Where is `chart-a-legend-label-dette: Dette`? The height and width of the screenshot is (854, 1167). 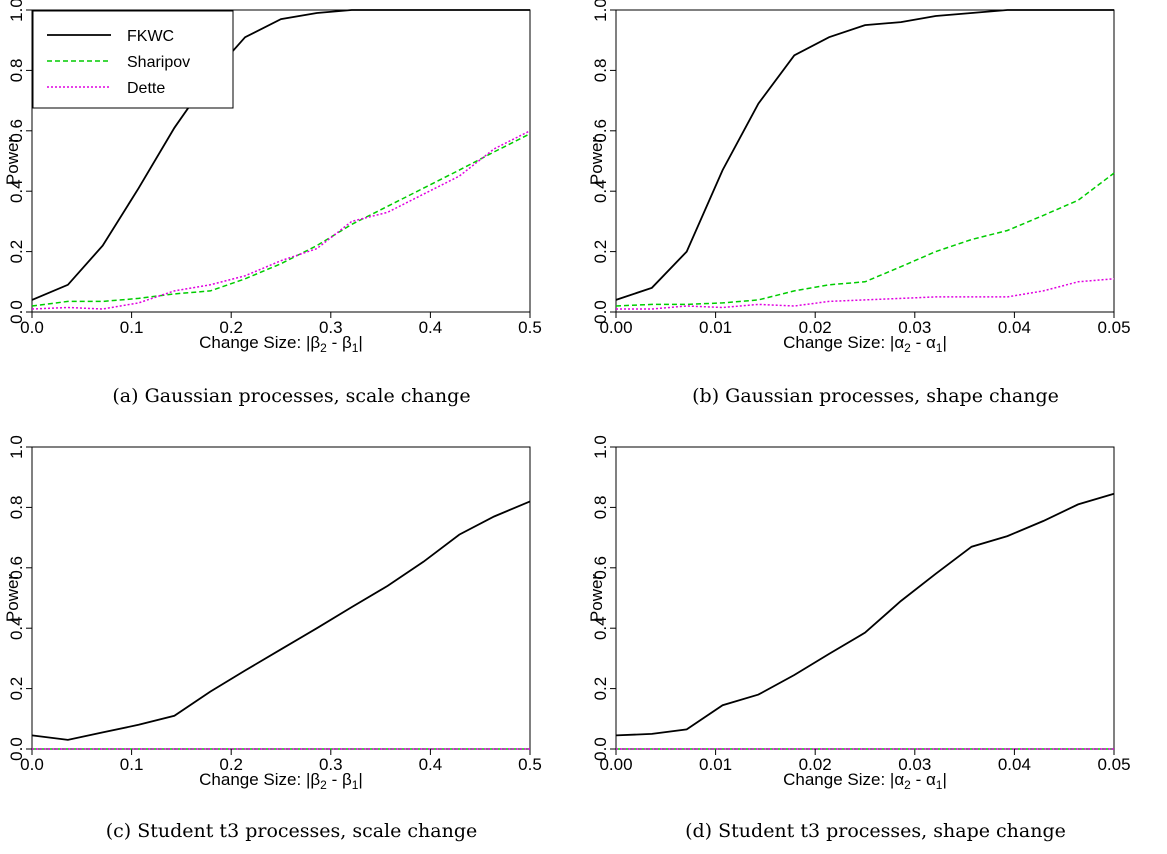
chart-a-legend-label-dette: Dette is located at coordinates (146, 88).